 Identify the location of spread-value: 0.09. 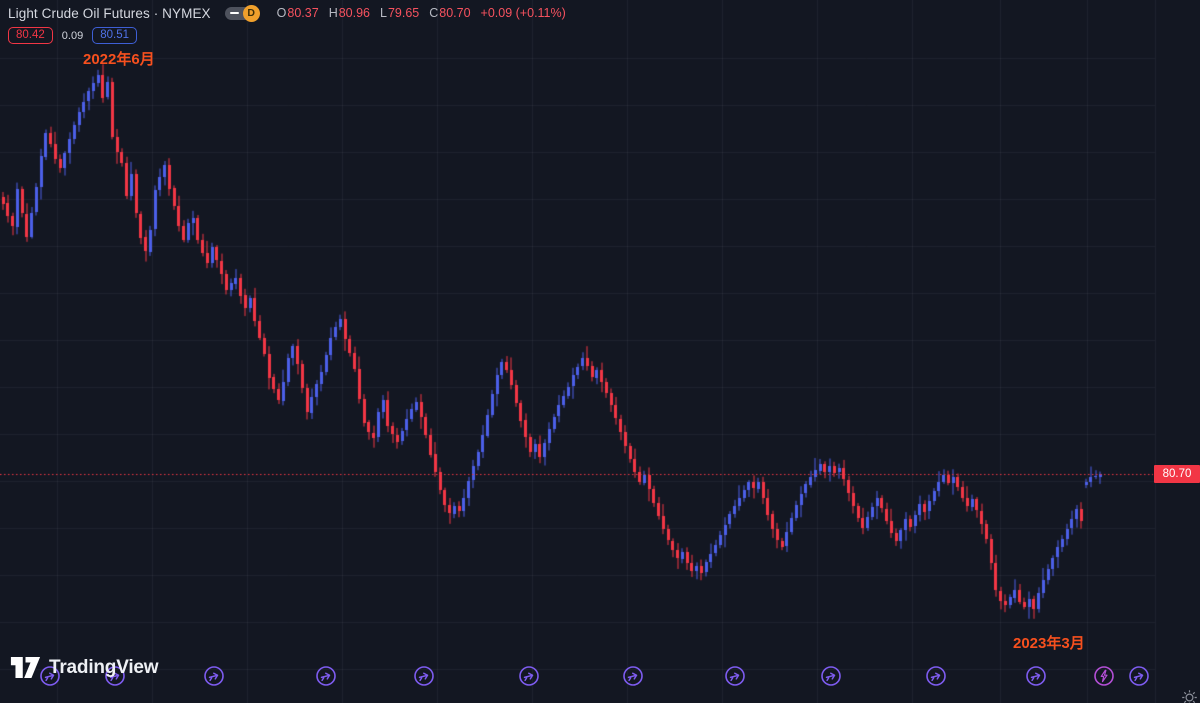
(72, 35).